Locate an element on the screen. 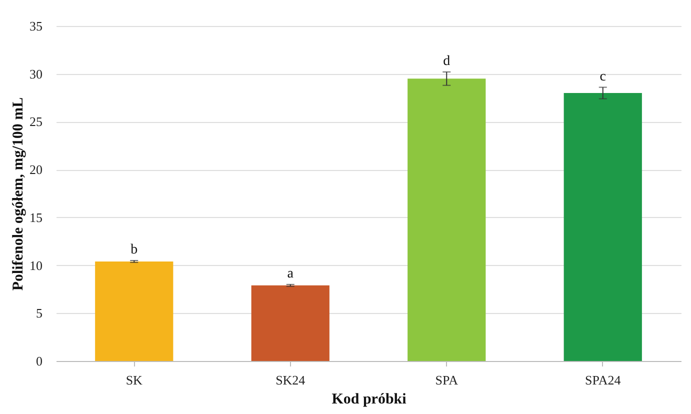 The width and height of the screenshot is (691, 414). annotation: a is located at coordinates (290, 274).